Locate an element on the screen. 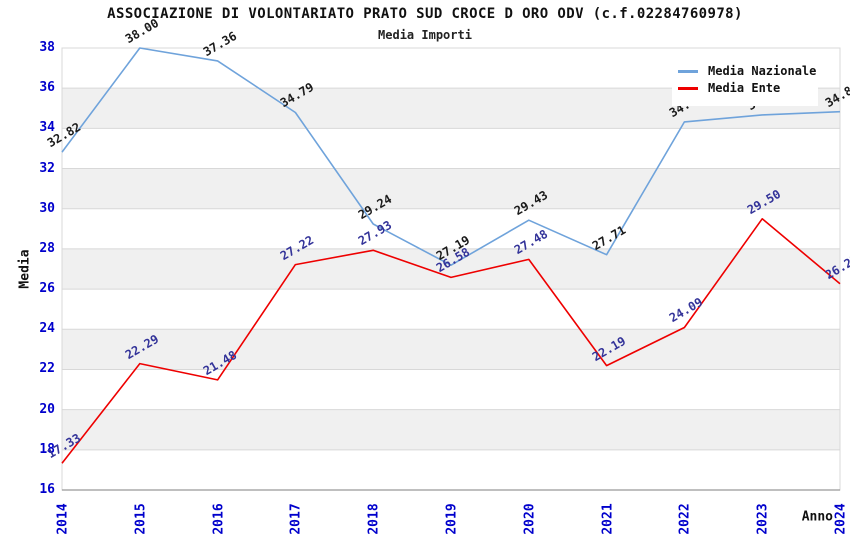 The image size is (850, 550). chart-subtitle: Media Importi is located at coordinates (425, 35).